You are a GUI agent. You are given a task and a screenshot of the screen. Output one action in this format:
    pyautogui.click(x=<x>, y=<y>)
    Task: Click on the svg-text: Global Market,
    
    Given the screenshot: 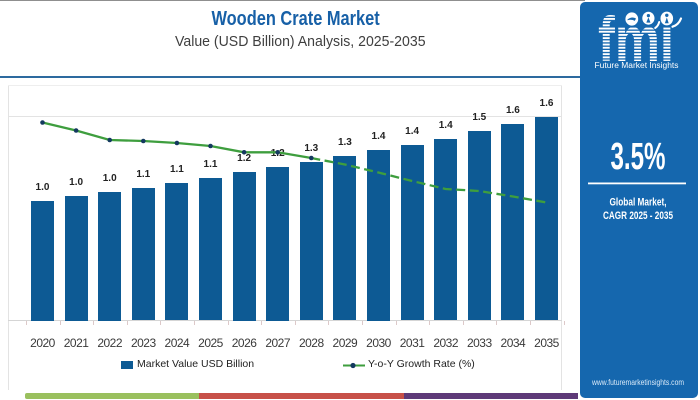 What is the action you would take?
    pyautogui.click(x=638, y=203)
    